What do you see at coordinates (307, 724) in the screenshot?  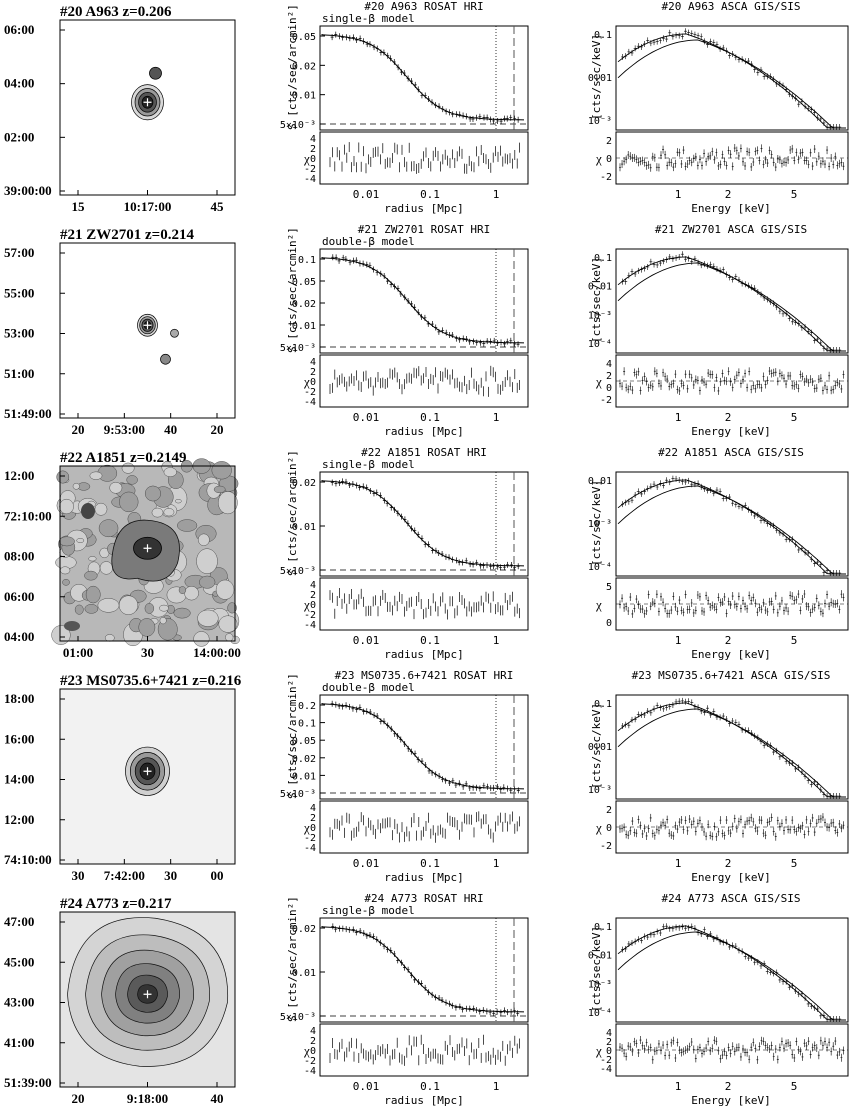 I see `profile-ytick: 0.1` at bounding box center [307, 724].